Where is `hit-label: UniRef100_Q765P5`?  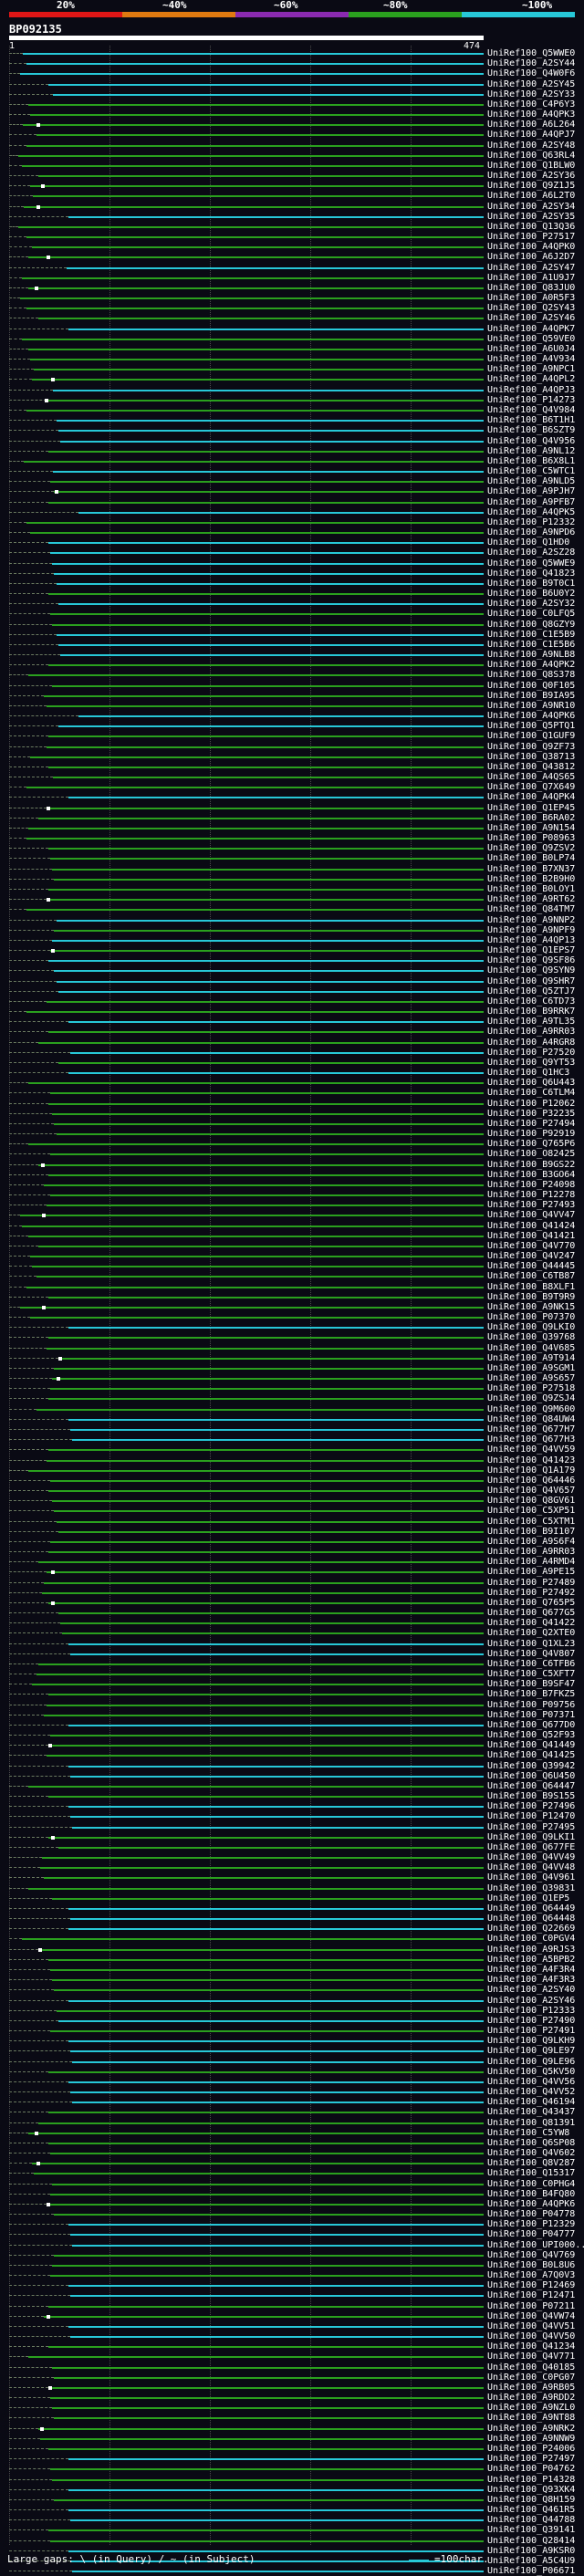 hit-label: UniRef100_Q765P5 is located at coordinates (531, 1602).